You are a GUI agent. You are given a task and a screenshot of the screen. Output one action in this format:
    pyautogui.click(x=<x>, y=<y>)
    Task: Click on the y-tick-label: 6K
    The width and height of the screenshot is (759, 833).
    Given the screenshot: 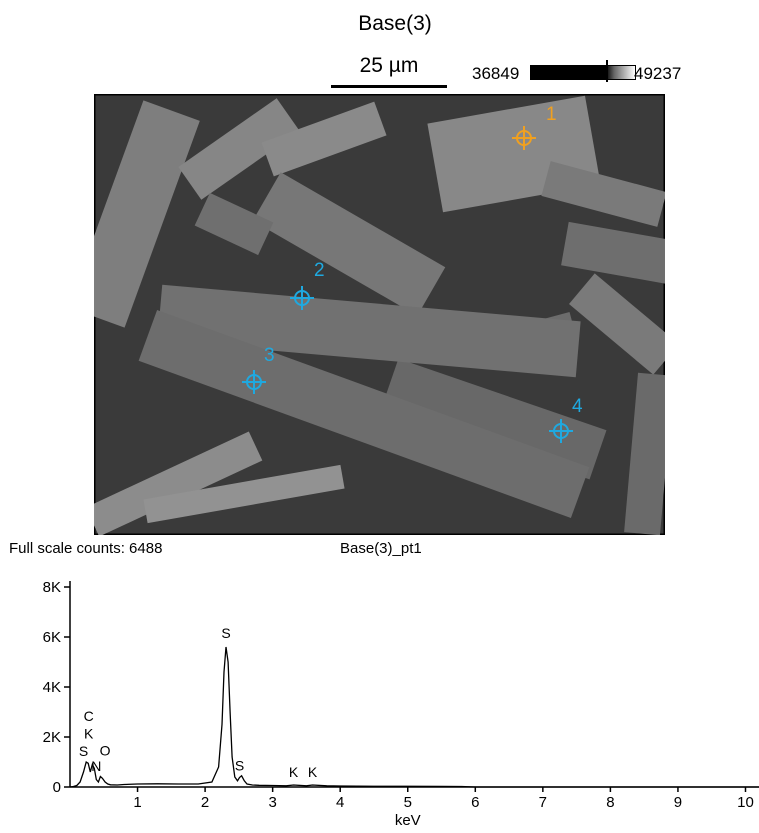 What is the action you would take?
    pyautogui.click(x=52, y=637)
    